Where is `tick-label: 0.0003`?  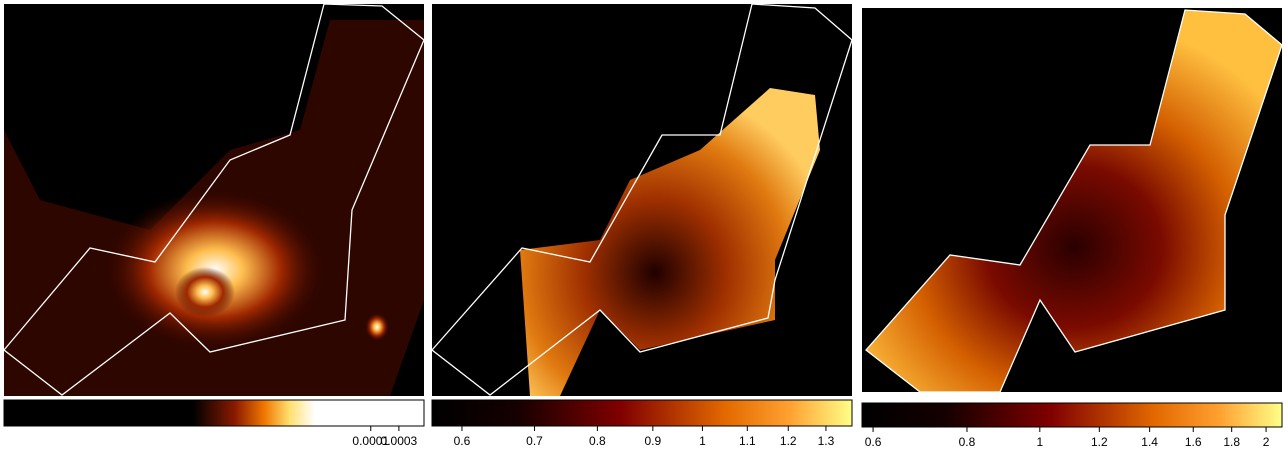
tick-label: 0.0003 is located at coordinates (399, 441).